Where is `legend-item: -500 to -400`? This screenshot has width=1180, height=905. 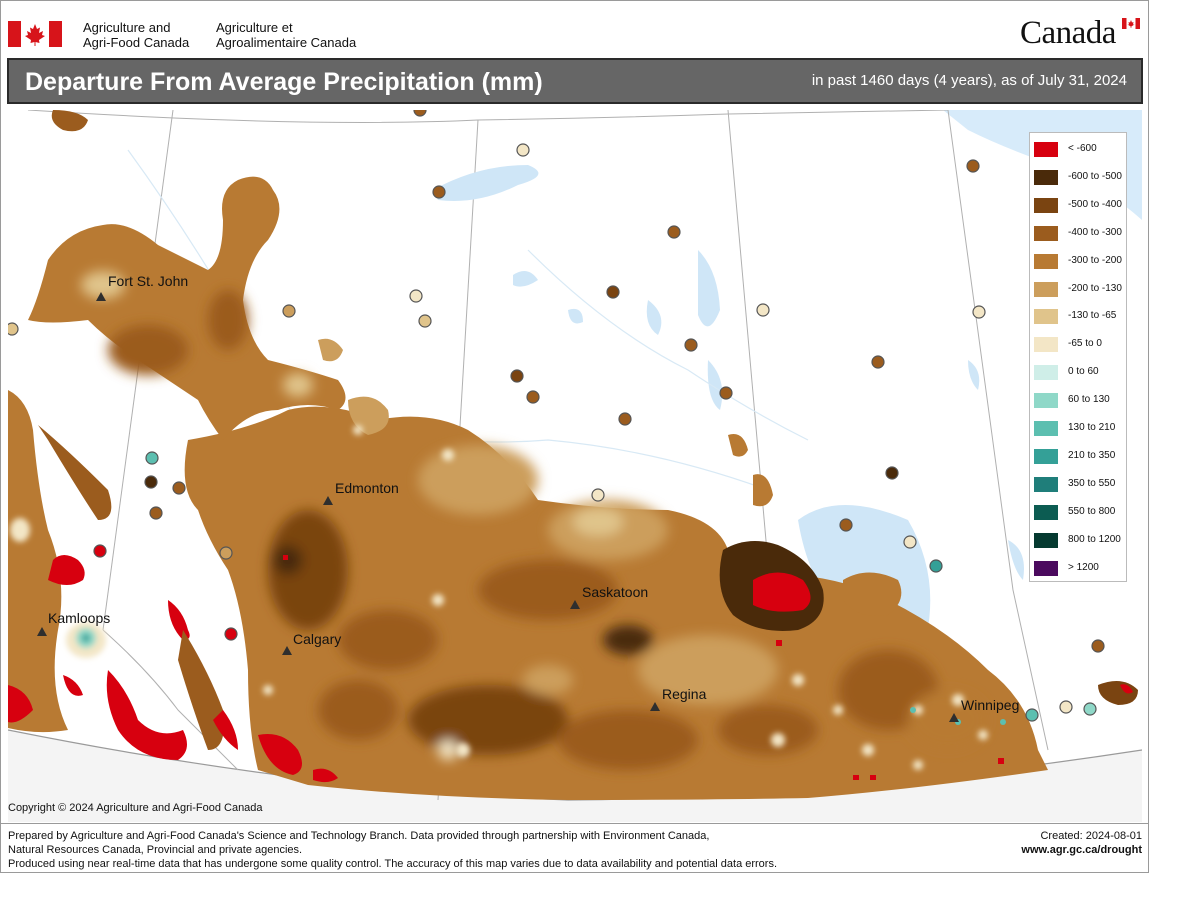 legend-item: -500 to -400 is located at coordinates (1080, 205).